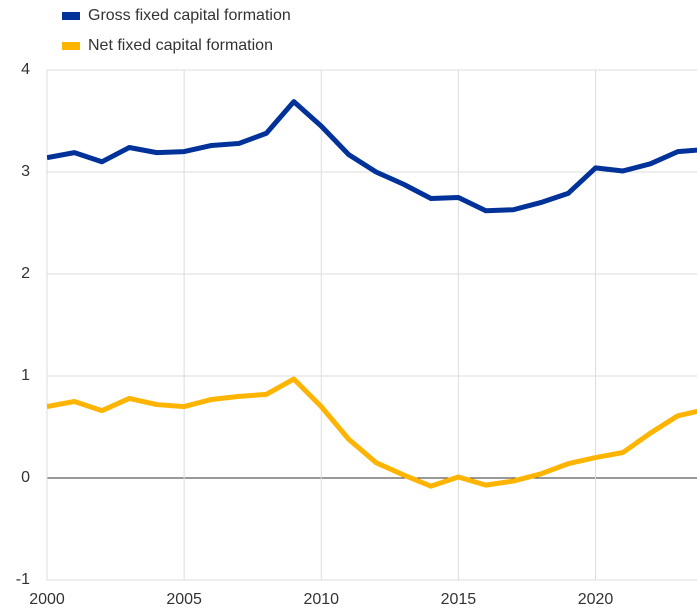 This screenshot has height=610, width=697. What do you see at coordinates (25, 171) in the screenshot?
I see `y-tick-label: 3` at bounding box center [25, 171].